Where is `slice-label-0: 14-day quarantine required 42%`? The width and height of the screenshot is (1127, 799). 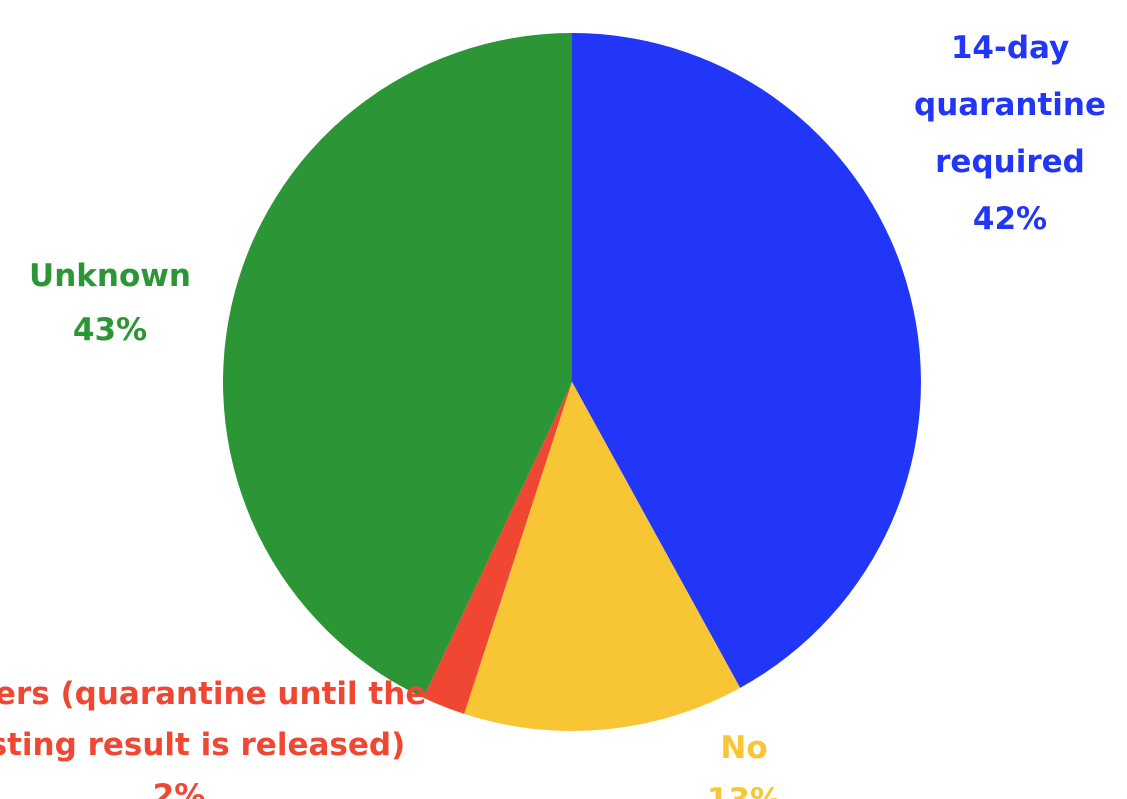 slice-label-0: 14-day quarantine required 42% is located at coordinates (1010, 133).